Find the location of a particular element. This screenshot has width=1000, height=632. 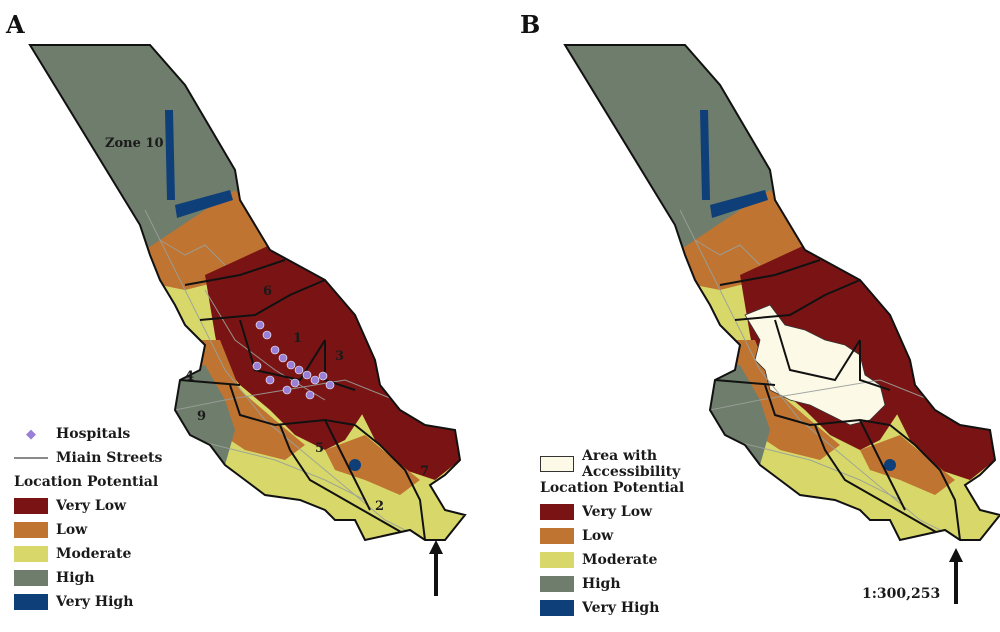

map-scale: 1:300,253 is located at coordinates (901, 594).